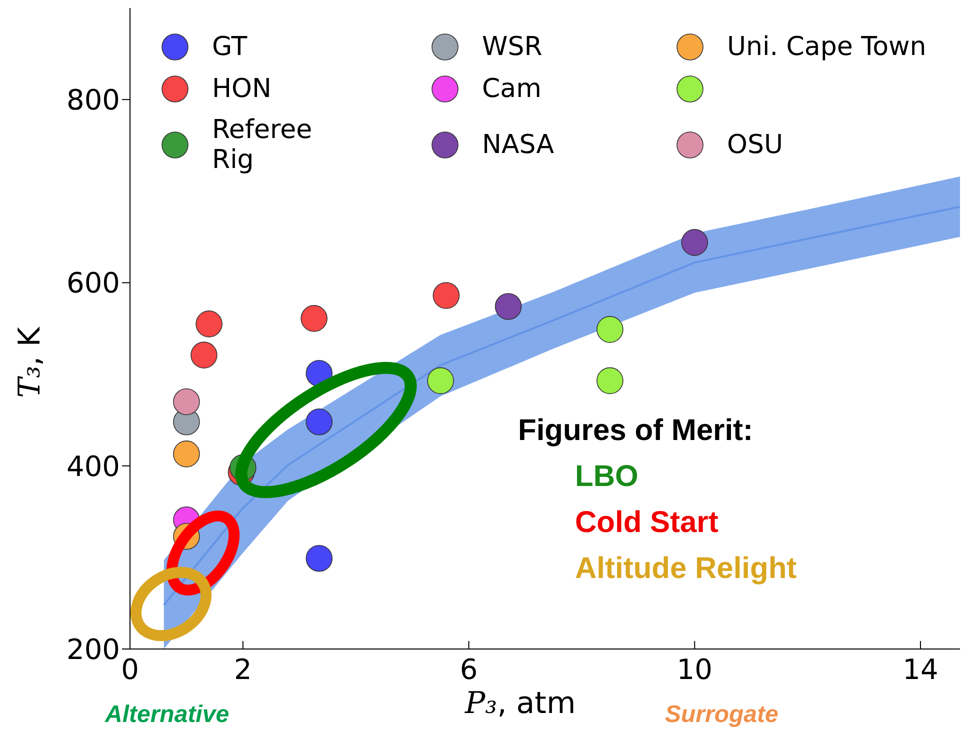 The image size is (966, 731). Describe the element at coordinates (646, 523) in the screenshot. I see `annotation: Cold Start` at that location.